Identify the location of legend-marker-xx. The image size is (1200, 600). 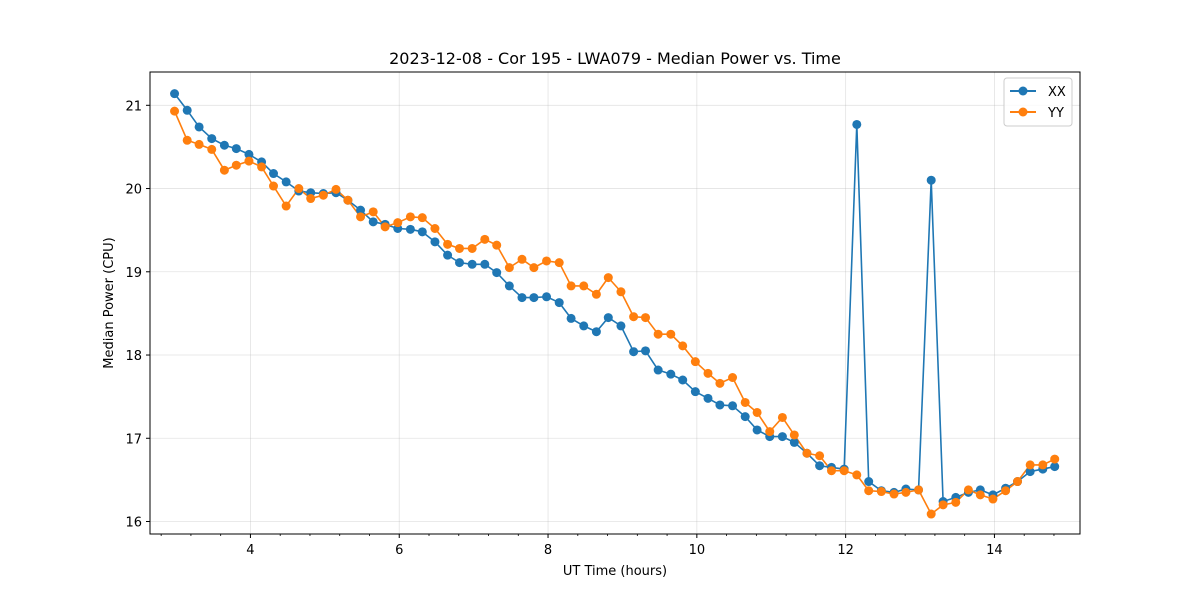
(1023, 91).